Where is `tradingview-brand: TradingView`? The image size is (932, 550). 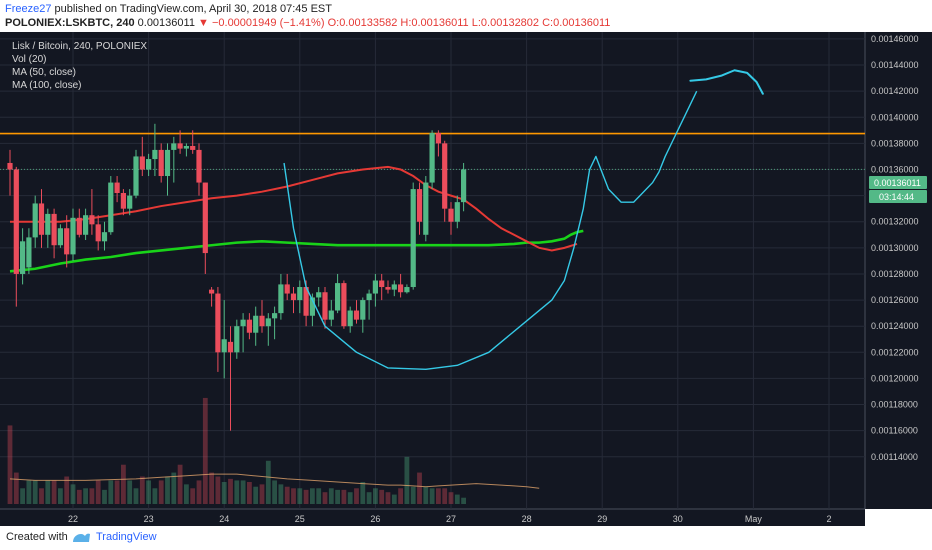
tradingview-brand: TradingView is located at coordinates (126, 537).